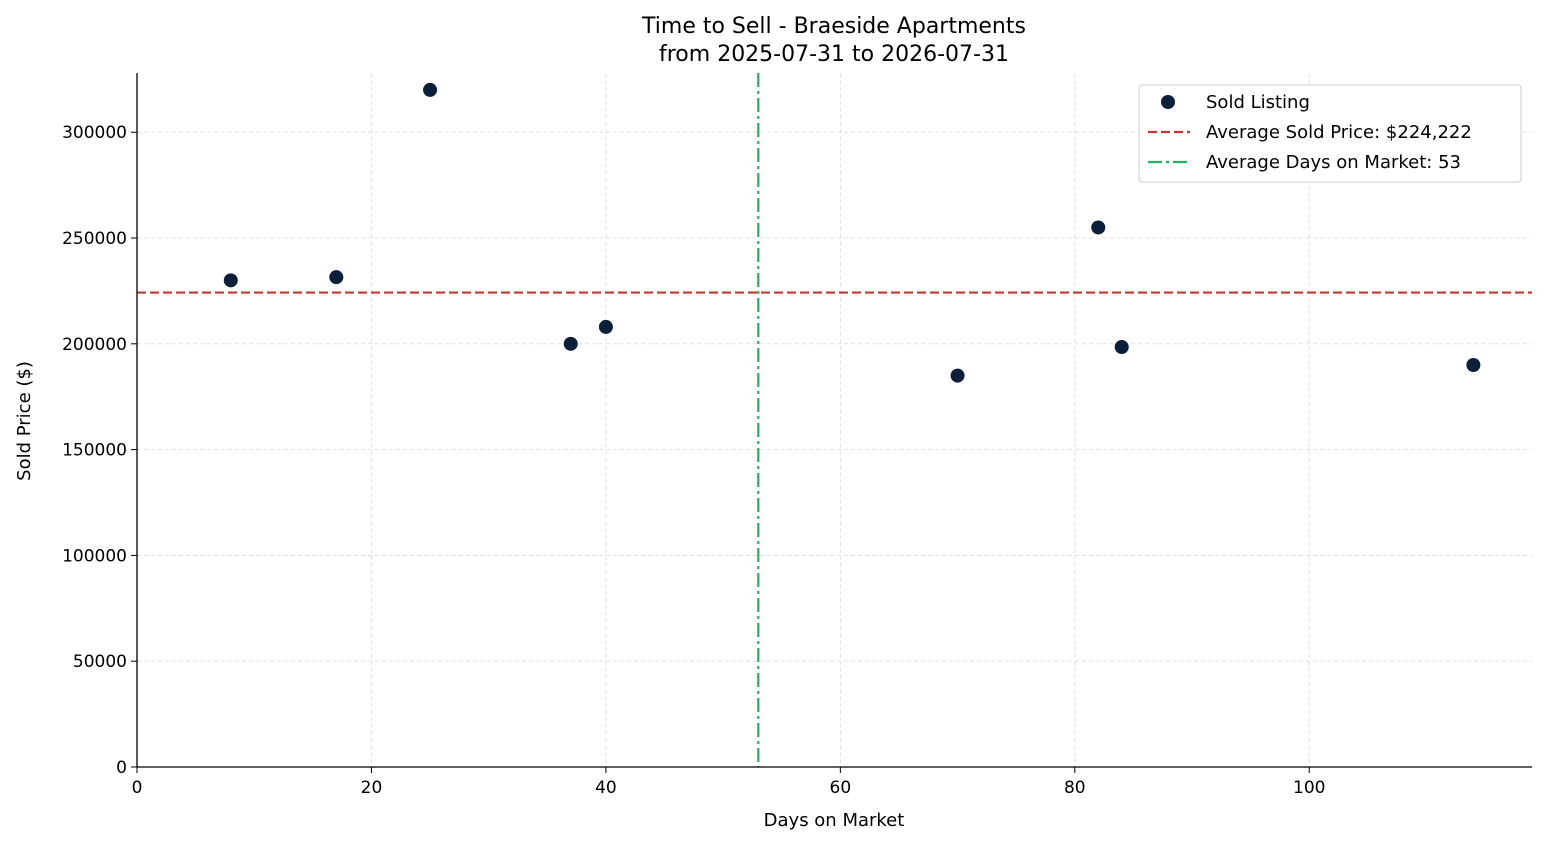  Describe the element at coordinates (834, 54) in the screenshot. I see `chart-subtitle: from 2025-07-31 to 2026-07-31` at that location.